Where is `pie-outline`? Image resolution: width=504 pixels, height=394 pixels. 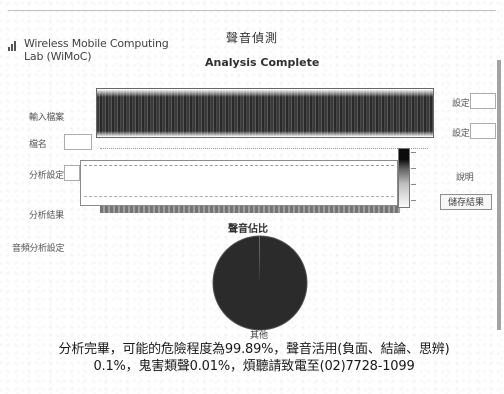
pie-outline is located at coordinates (260, 283).